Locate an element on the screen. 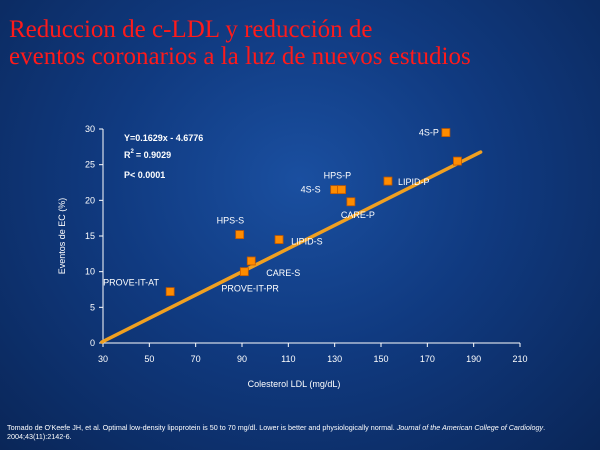 The height and width of the screenshot is (450, 600). y-tick-label: 10 is located at coordinates (90, 272).